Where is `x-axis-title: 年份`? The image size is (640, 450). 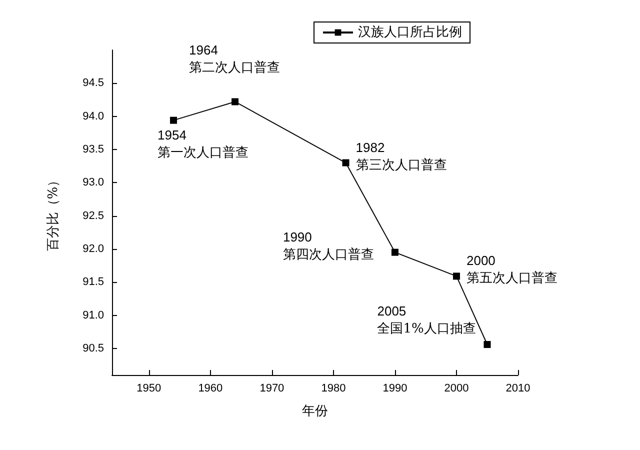 x-axis-title: 年份 is located at coordinates (315, 411).